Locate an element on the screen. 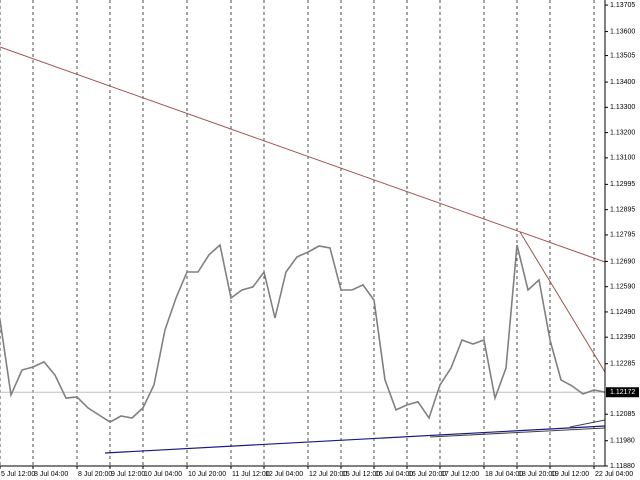 The width and height of the screenshot is (640, 480). last-price-box is located at coordinates (622, 392).